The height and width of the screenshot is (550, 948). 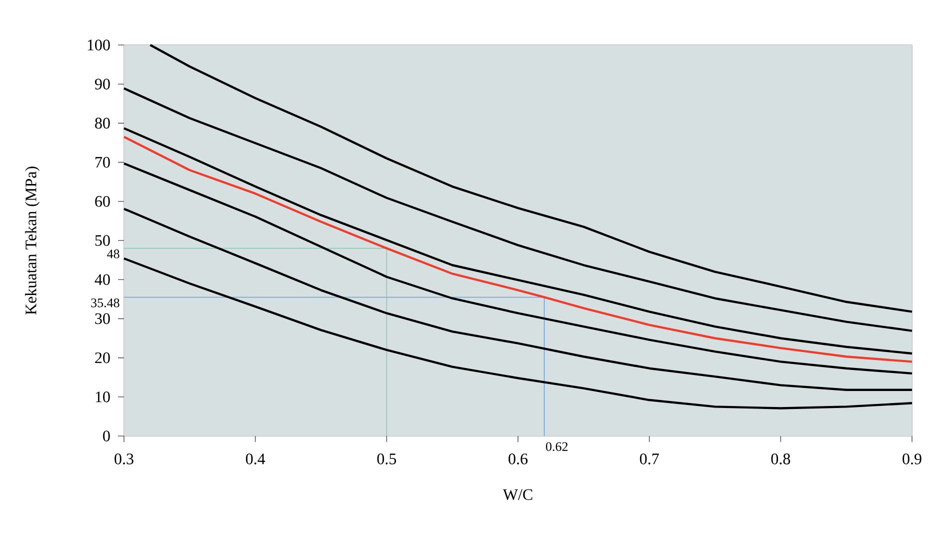 I want to click on ref-line-label: 35.48, so click(x=105, y=303).